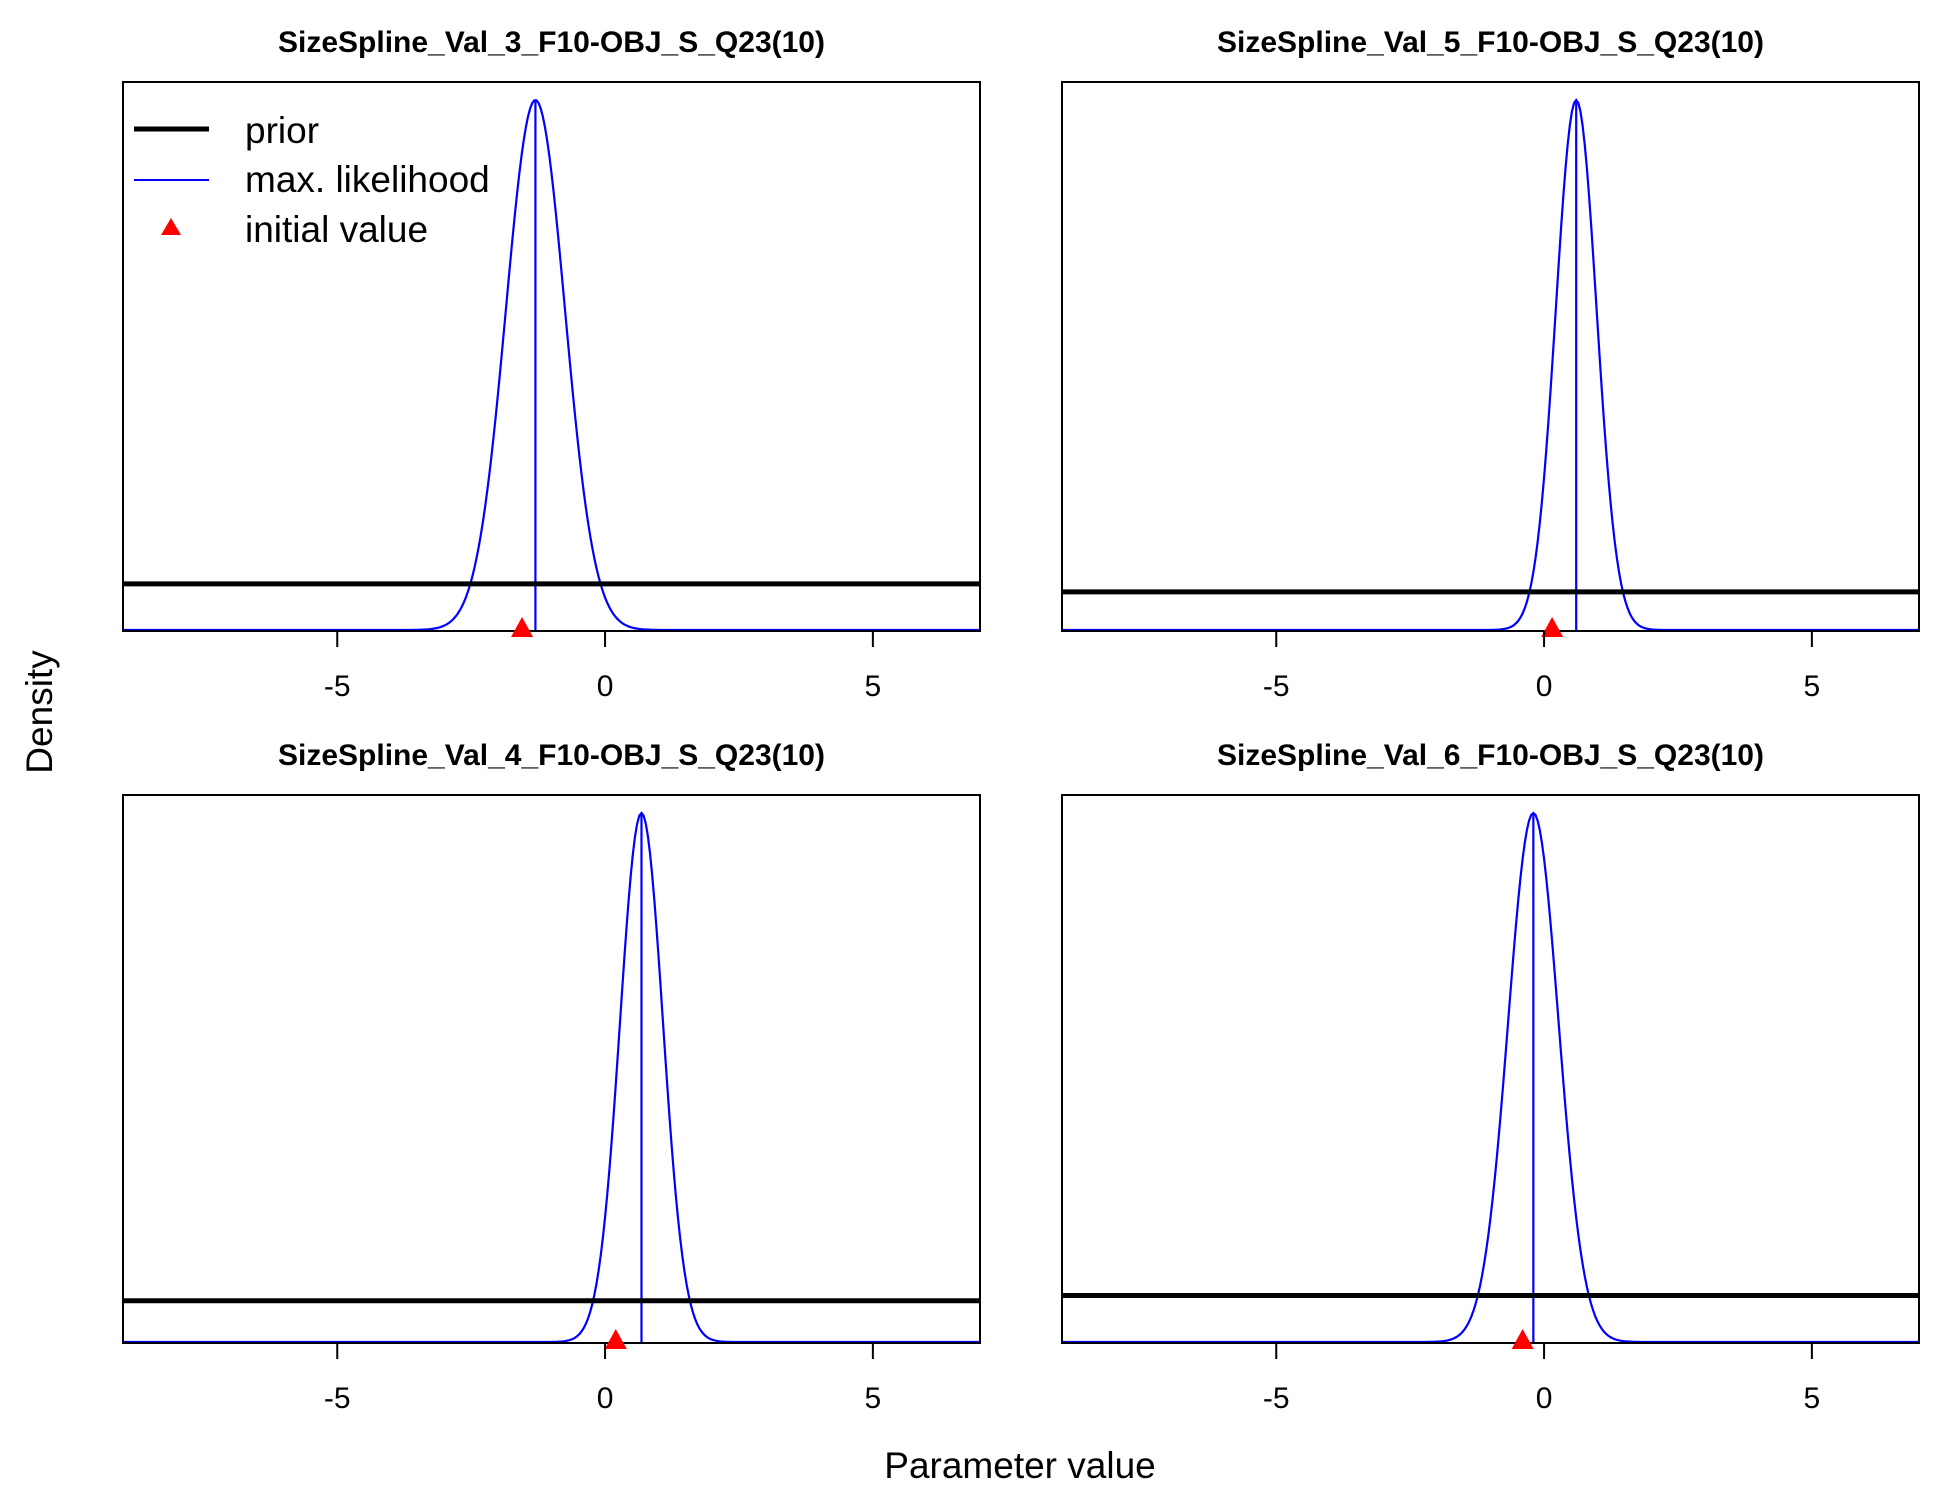 Image resolution: width=1950 pixels, height=1500 pixels. What do you see at coordinates (367, 179) in the screenshot?
I see `legend-mle-label: max. likelihood` at bounding box center [367, 179].